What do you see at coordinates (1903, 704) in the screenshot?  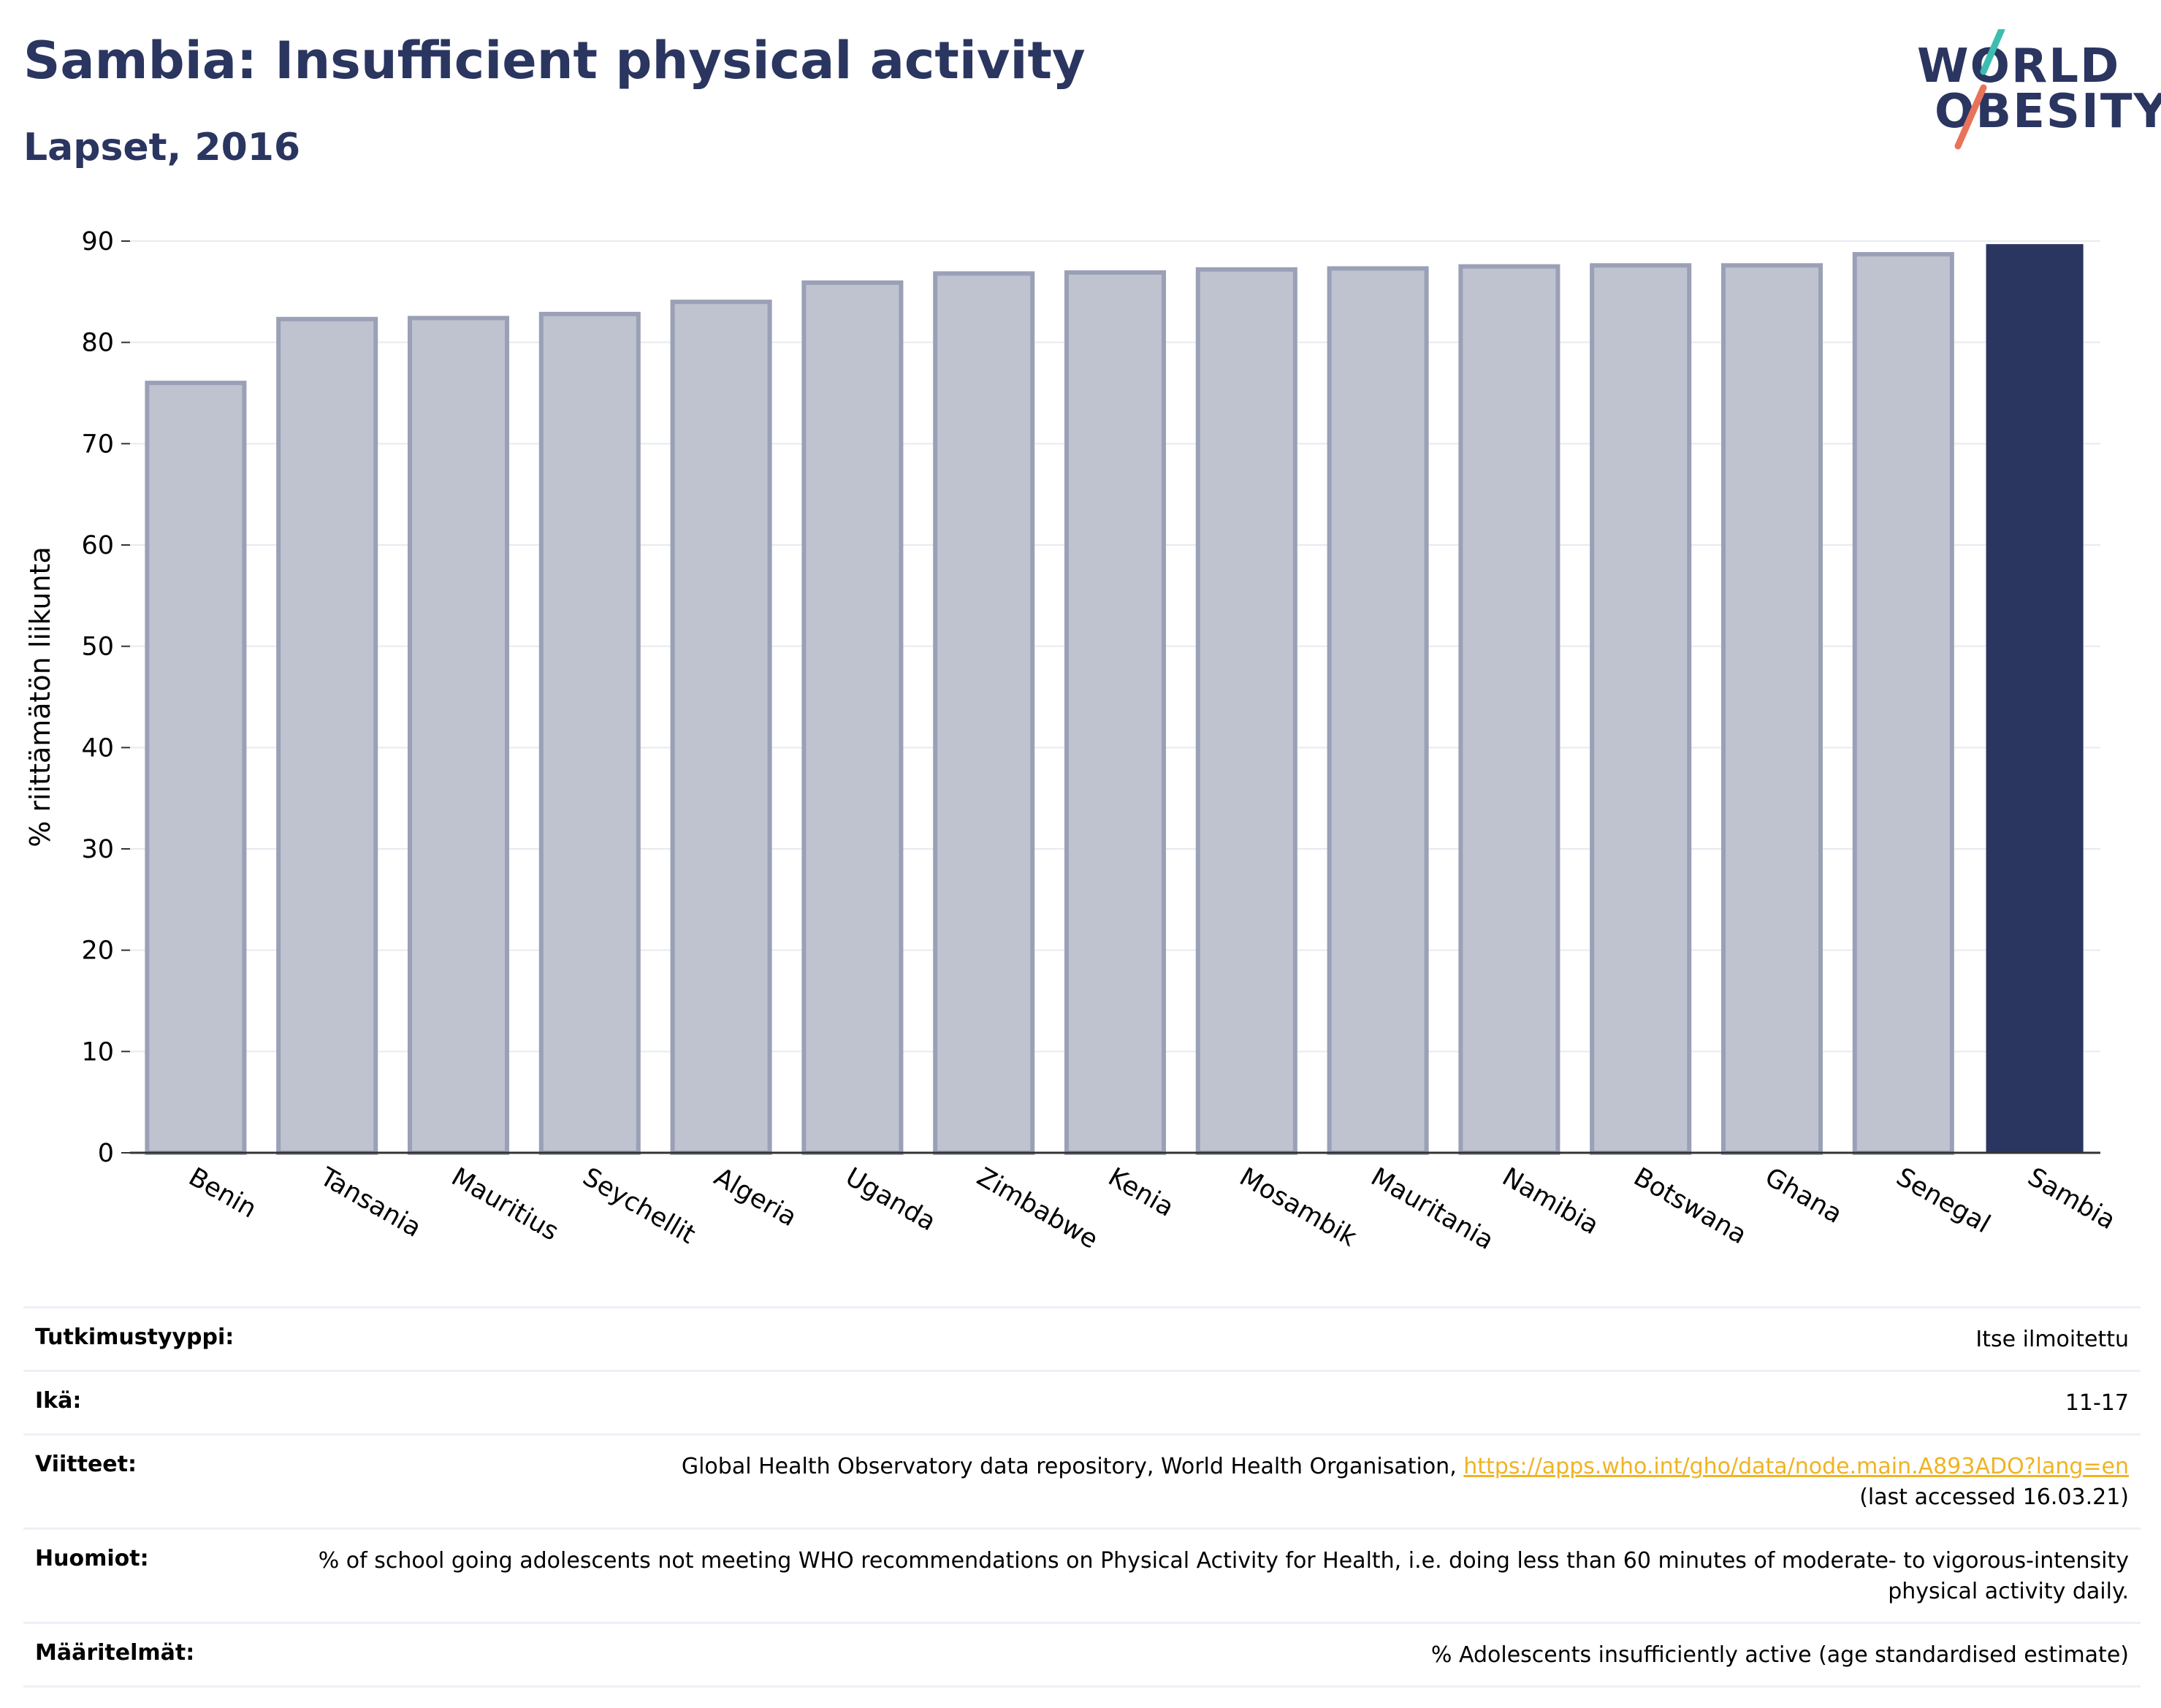 I see `bar-senegal` at bounding box center [1903, 704].